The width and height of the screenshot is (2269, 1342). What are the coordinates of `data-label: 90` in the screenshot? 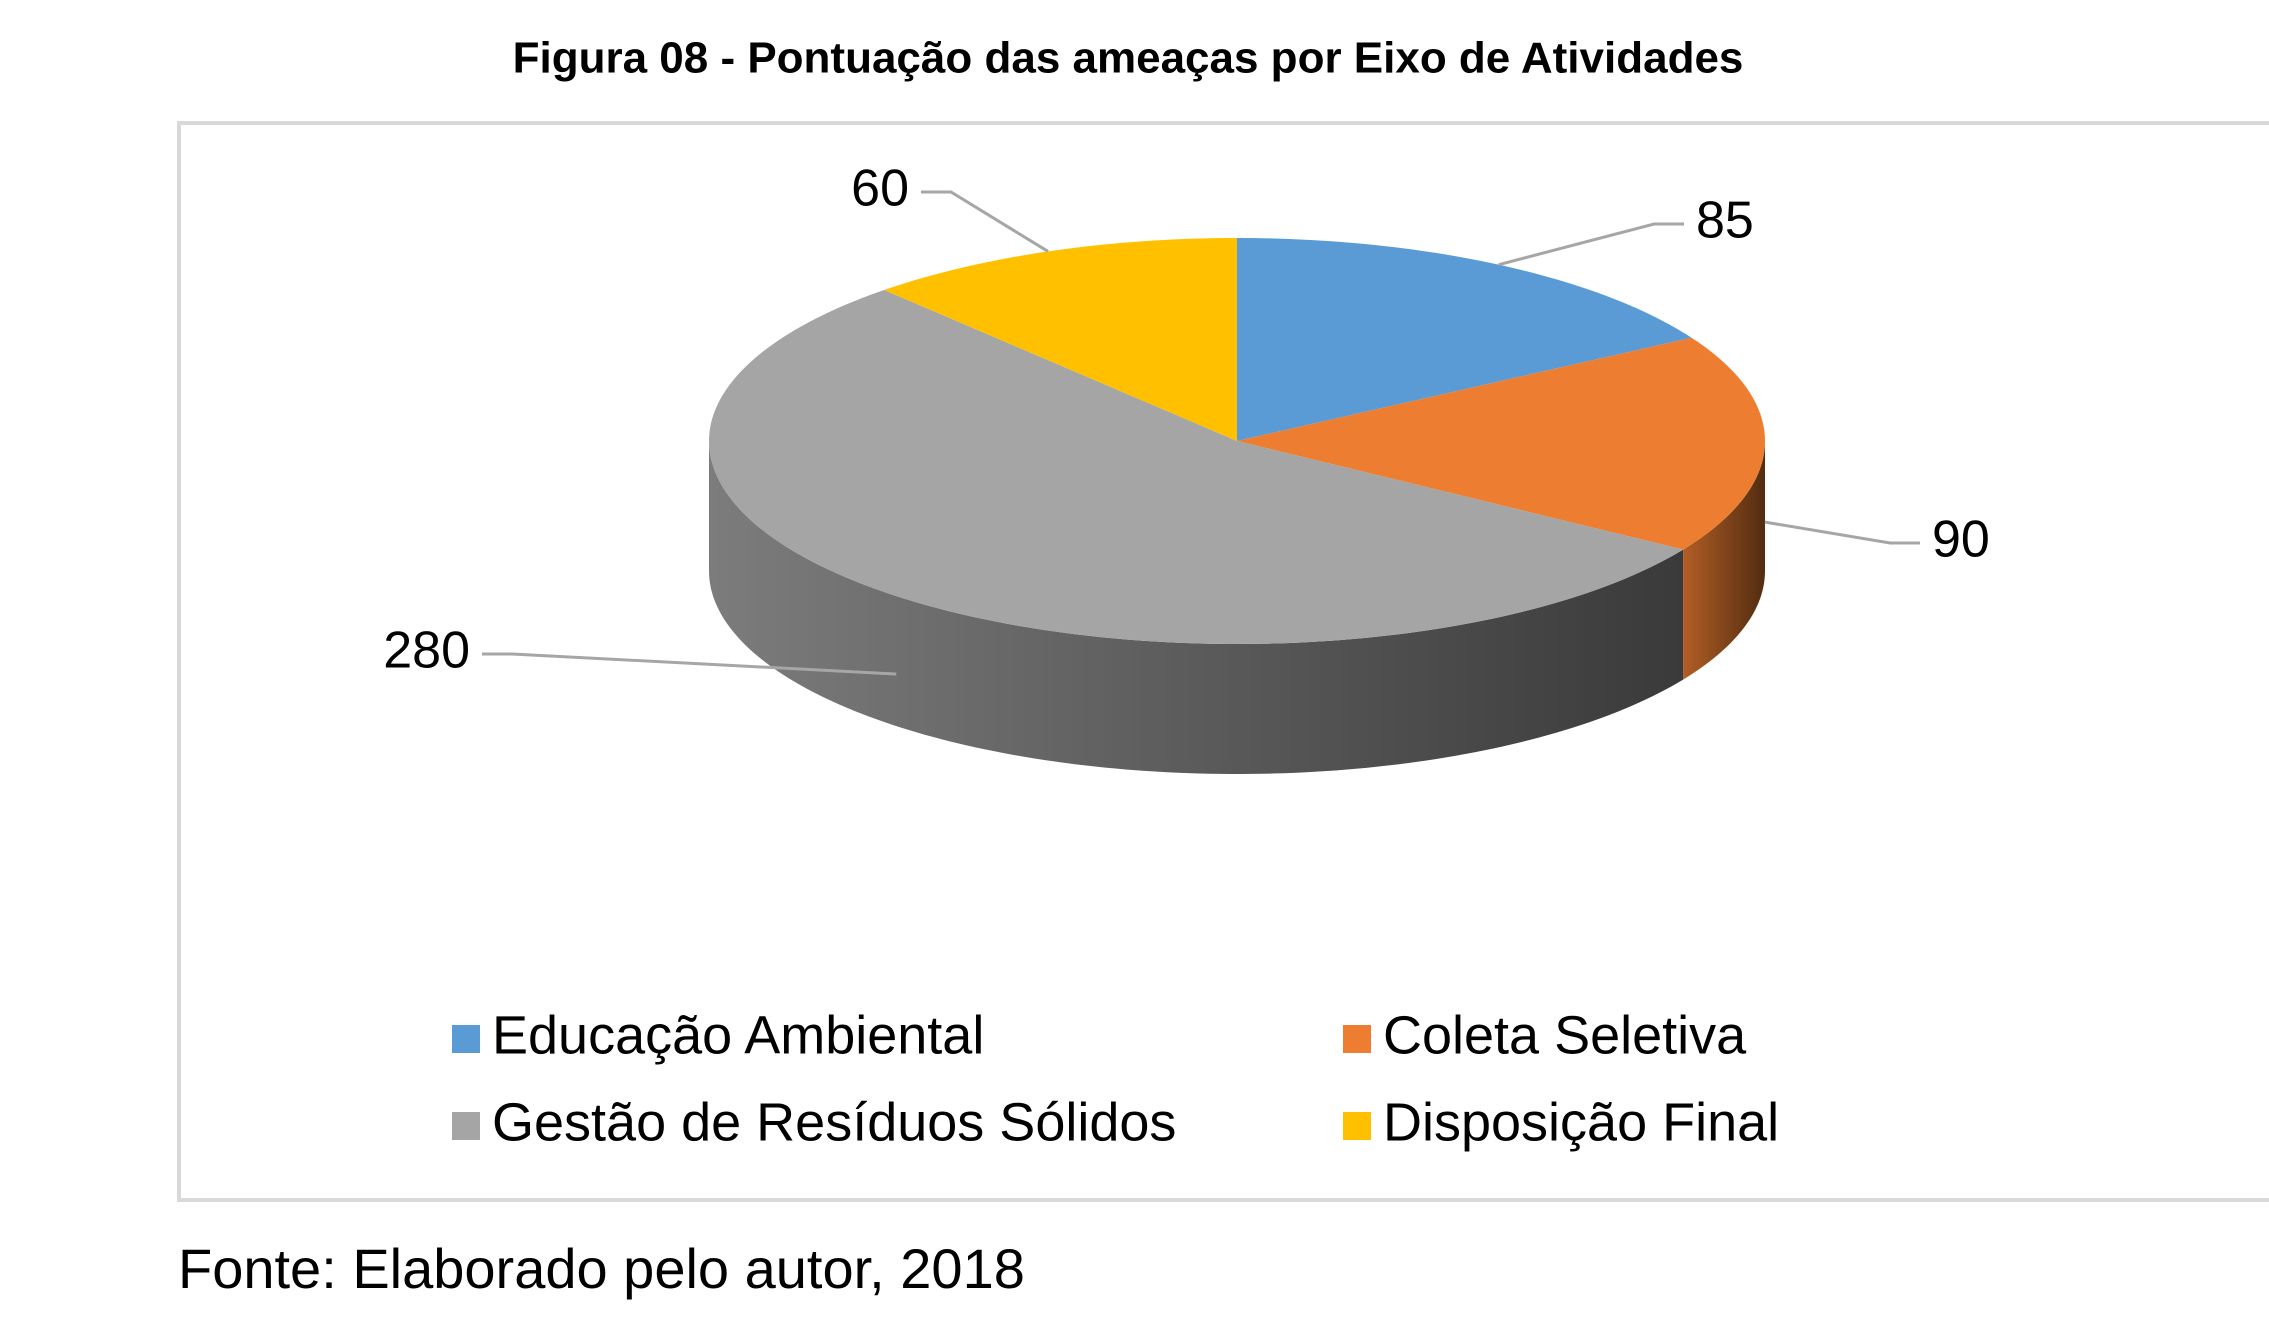 It's located at (1961, 540).